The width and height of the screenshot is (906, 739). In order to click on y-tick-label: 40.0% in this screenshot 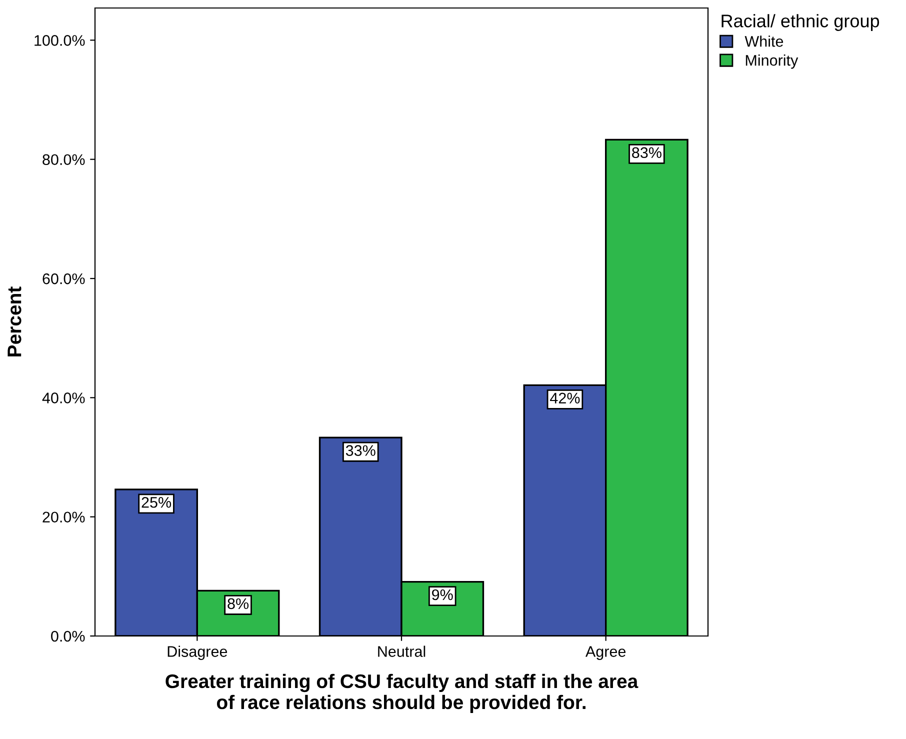, I will do `click(63, 398)`.